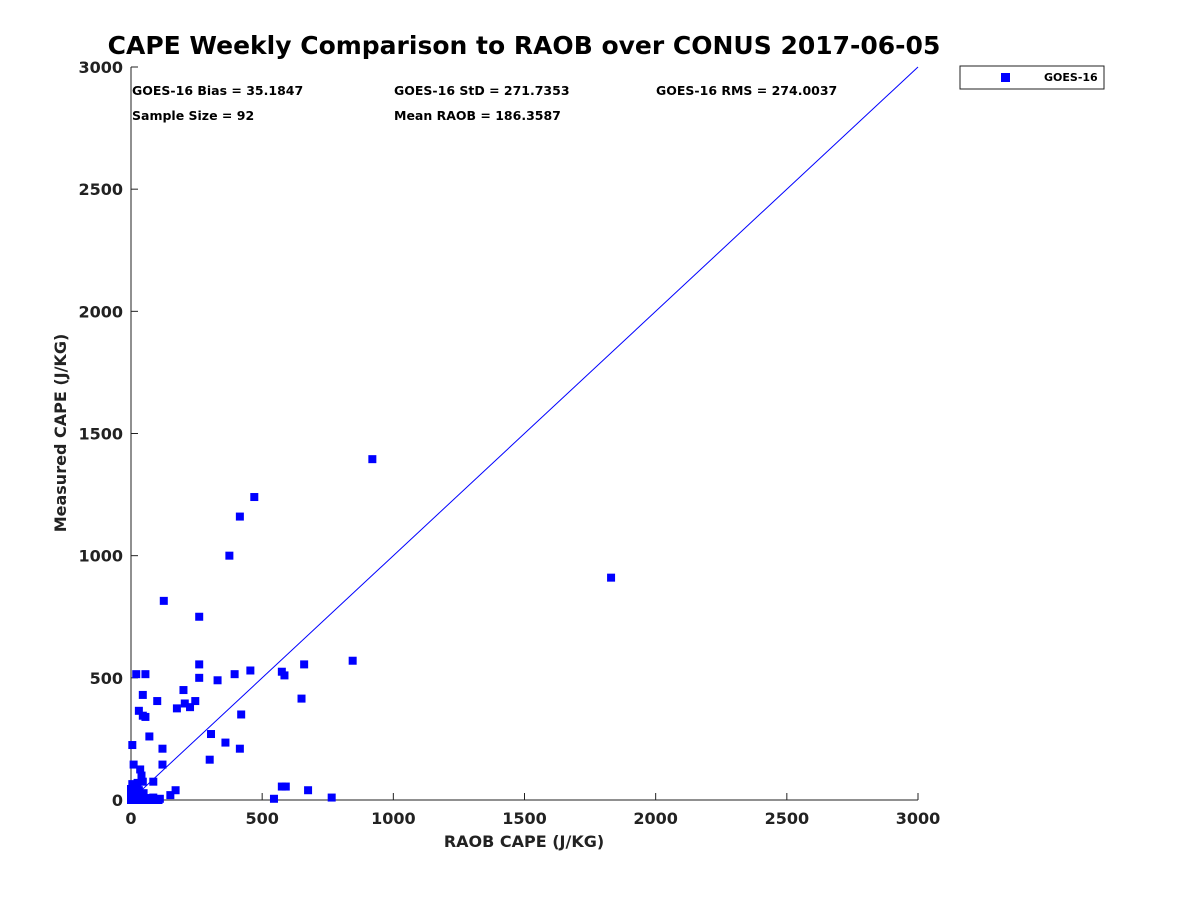 The height and width of the screenshot is (900, 1200). I want to click on stat-rms: GOES-16 RMS = 274.0037, so click(746, 90).